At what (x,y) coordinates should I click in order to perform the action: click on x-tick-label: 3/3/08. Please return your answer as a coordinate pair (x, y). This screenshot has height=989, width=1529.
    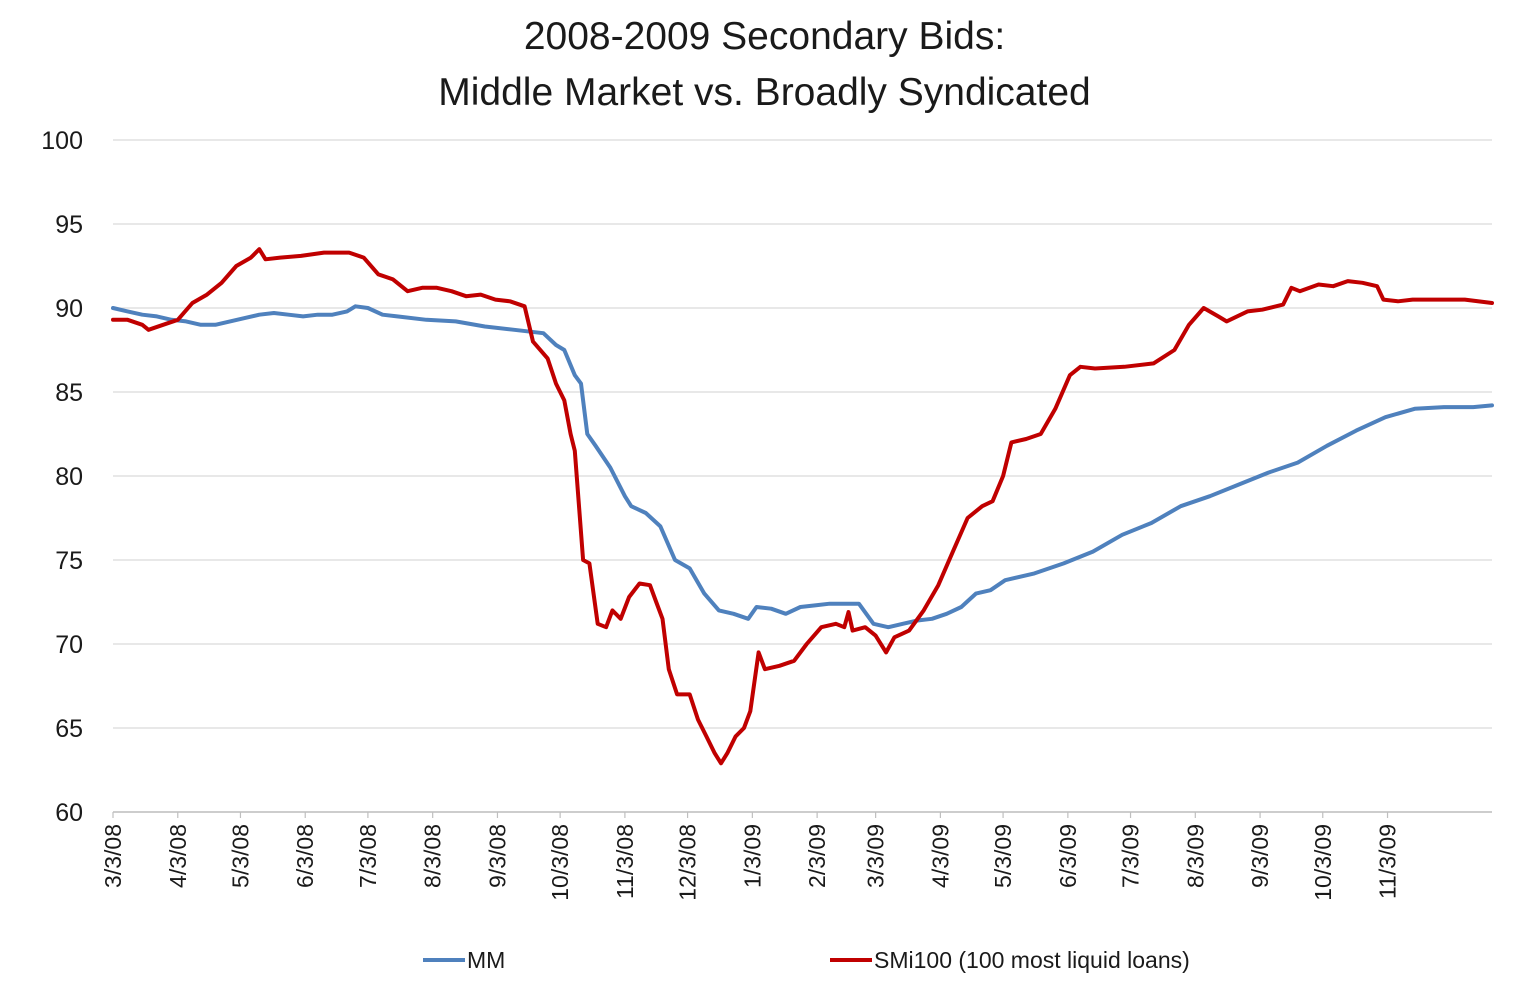
    Looking at the image, I should click on (113, 856).